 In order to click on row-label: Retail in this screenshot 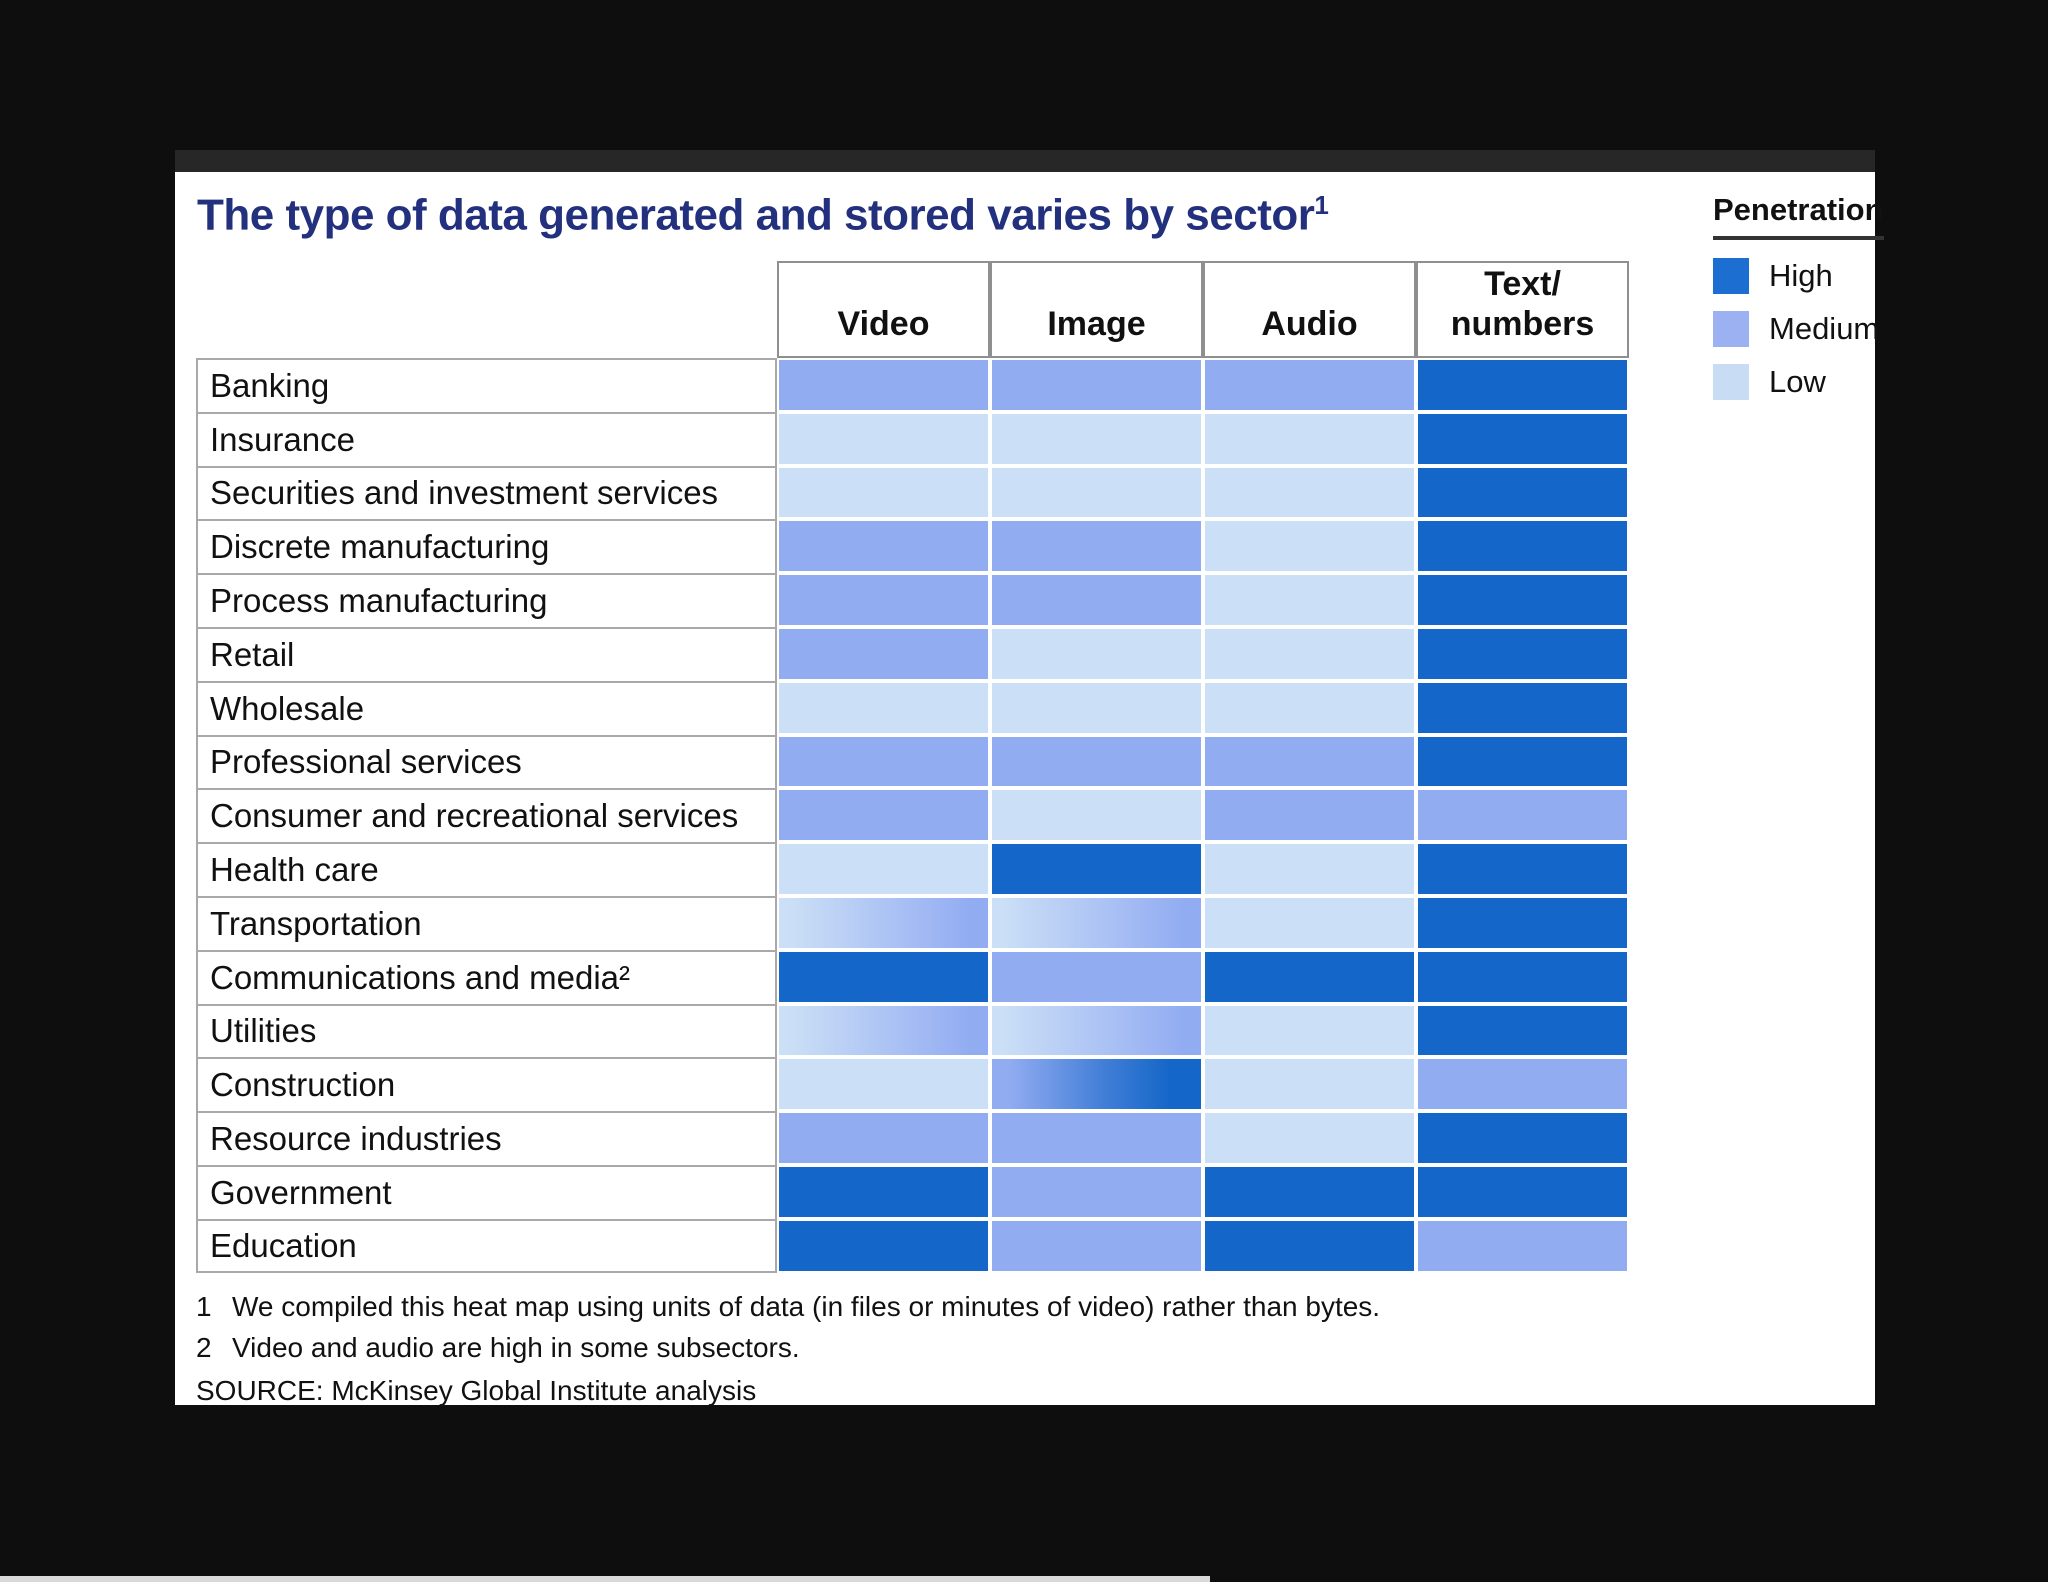, I will do `click(486, 653)`.